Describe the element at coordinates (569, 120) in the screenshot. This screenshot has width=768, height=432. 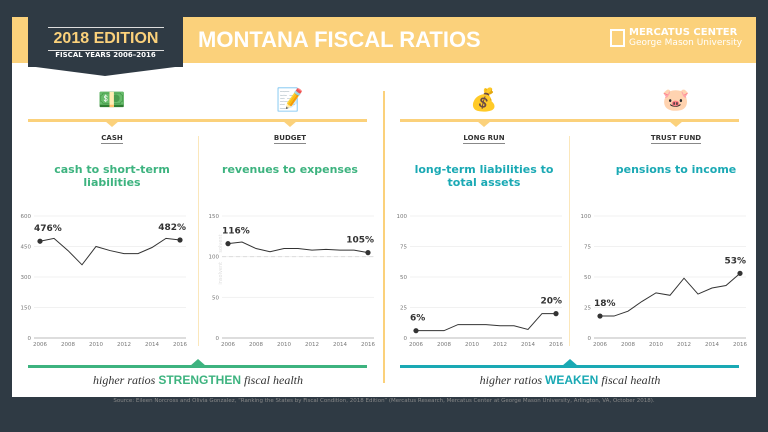
I see `section-divider-right` at that location.